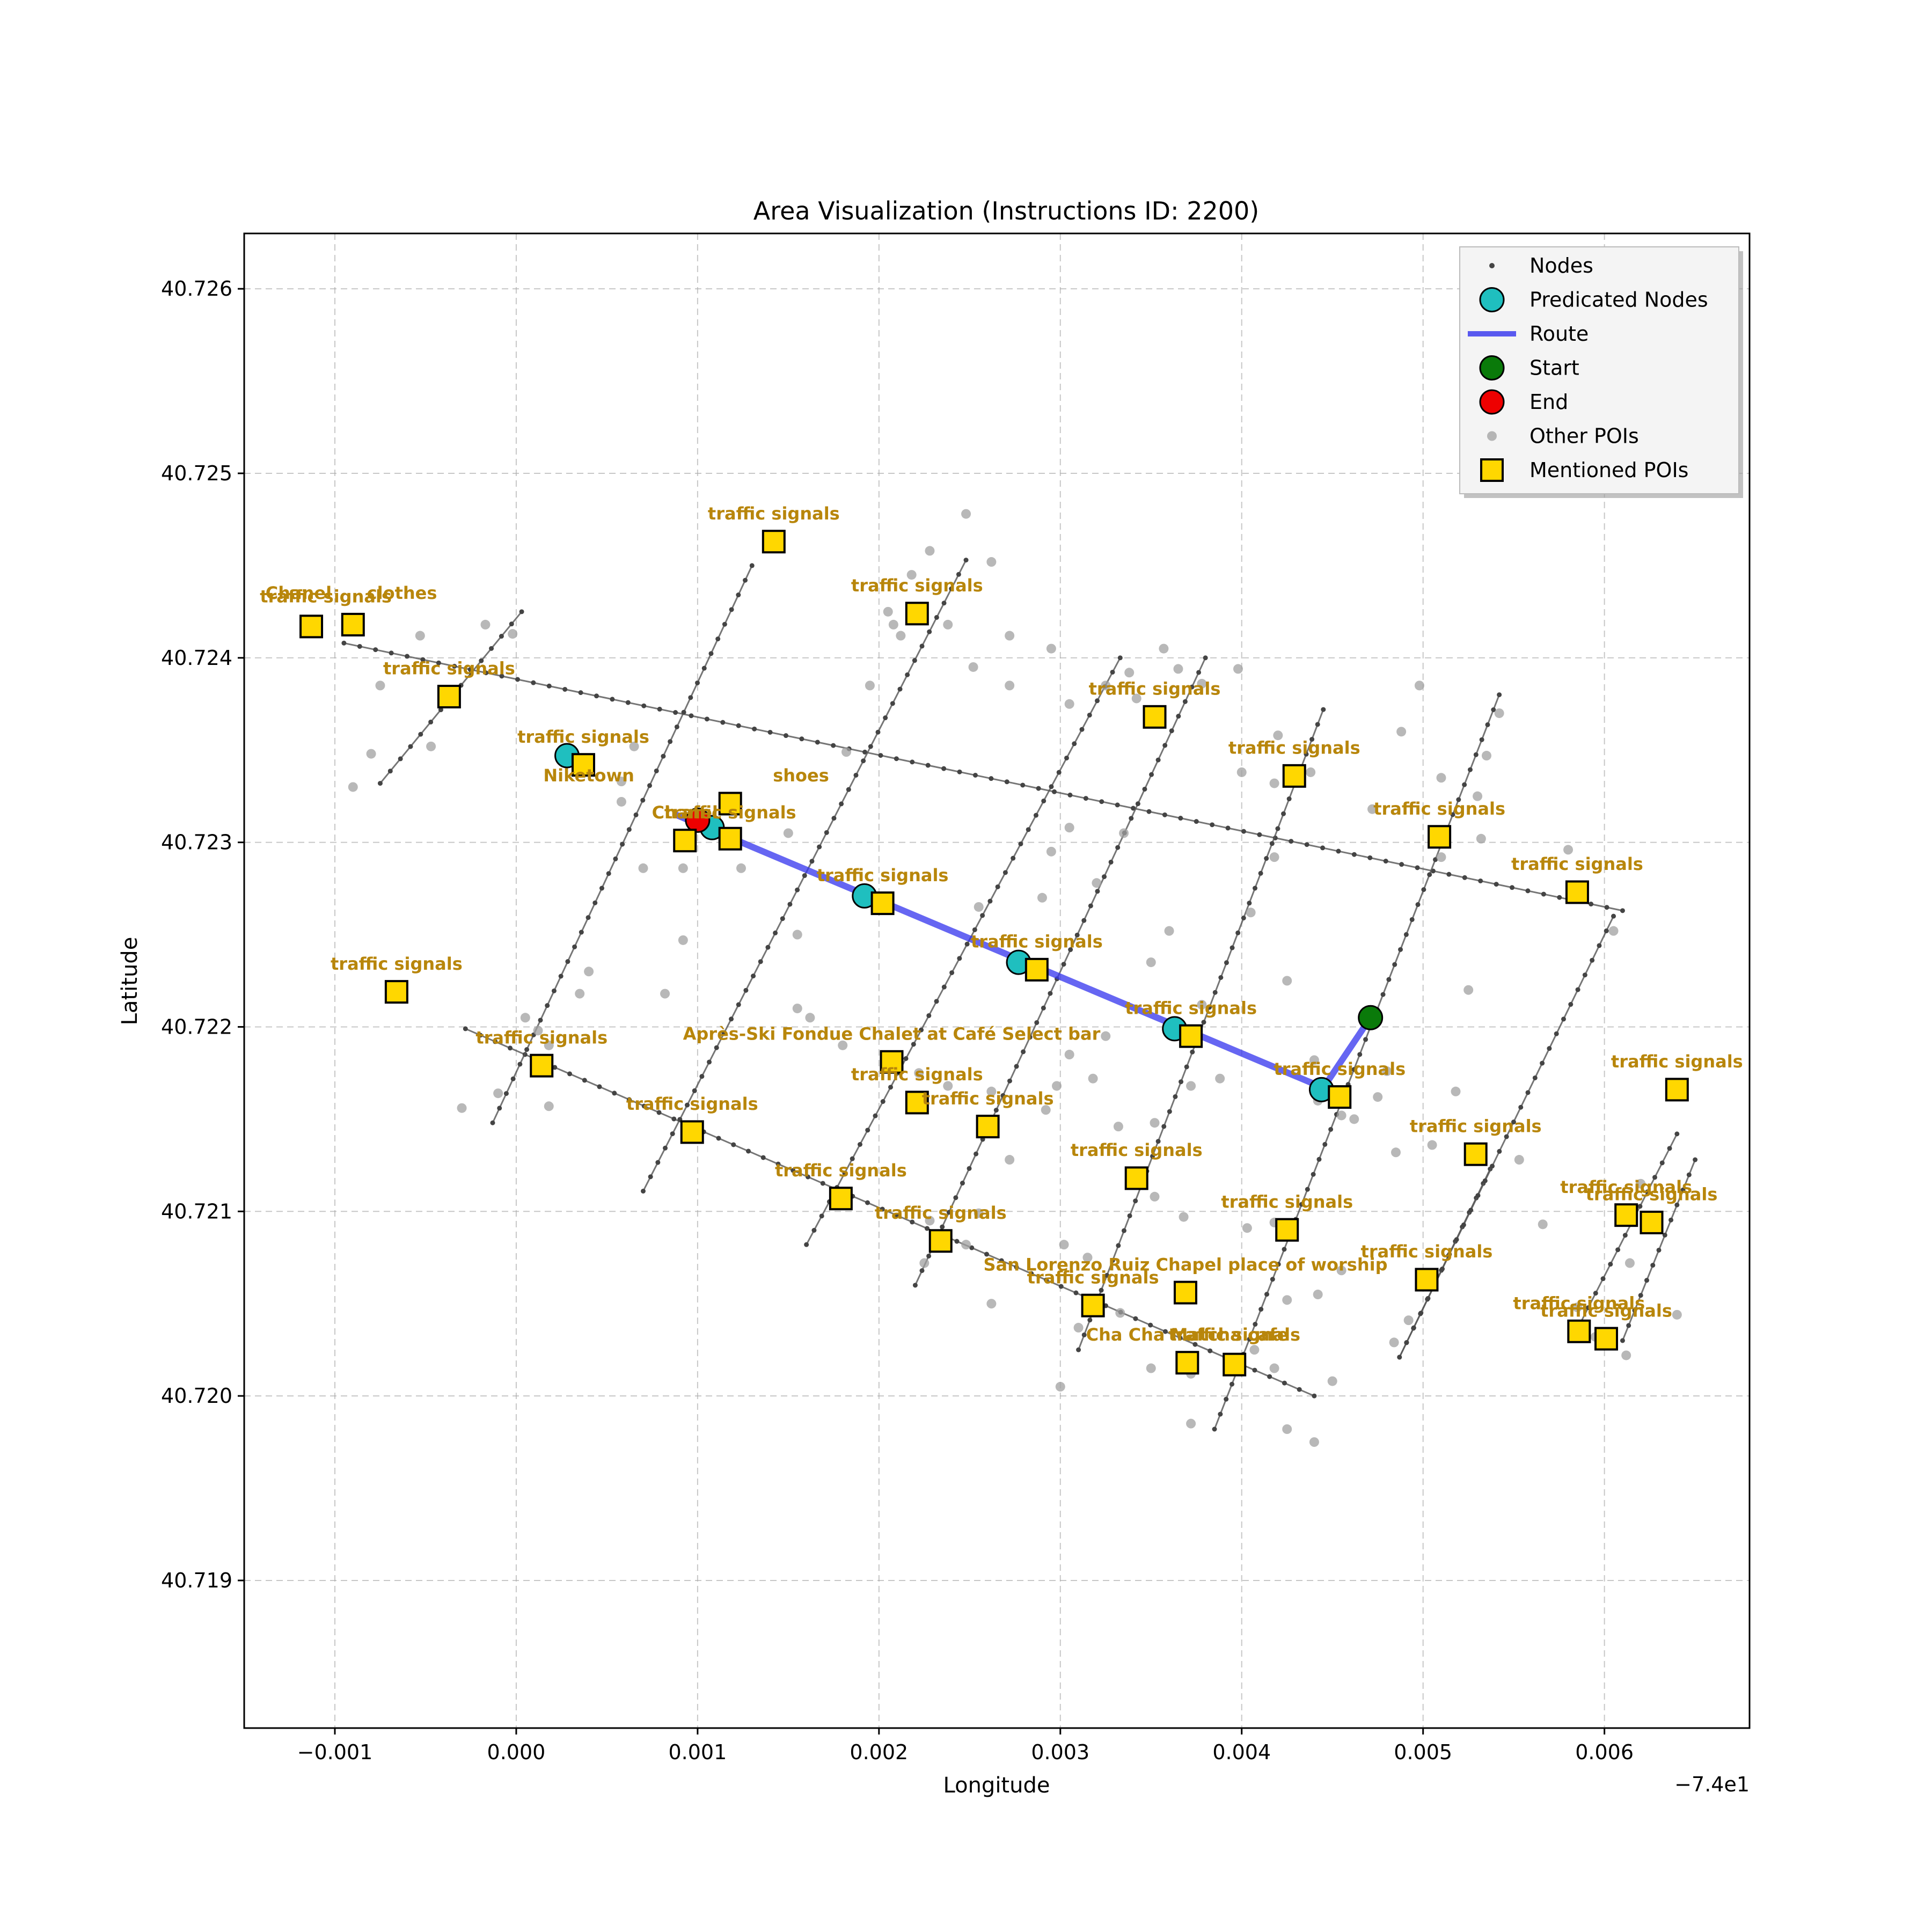 Image resolution: width=1932 pixels, height=1932 pixels. What do you see at coordinates (697, 1752) in the screenshot?
I see `x-tick-label: 0.001` at bounding box center [697, 1752].